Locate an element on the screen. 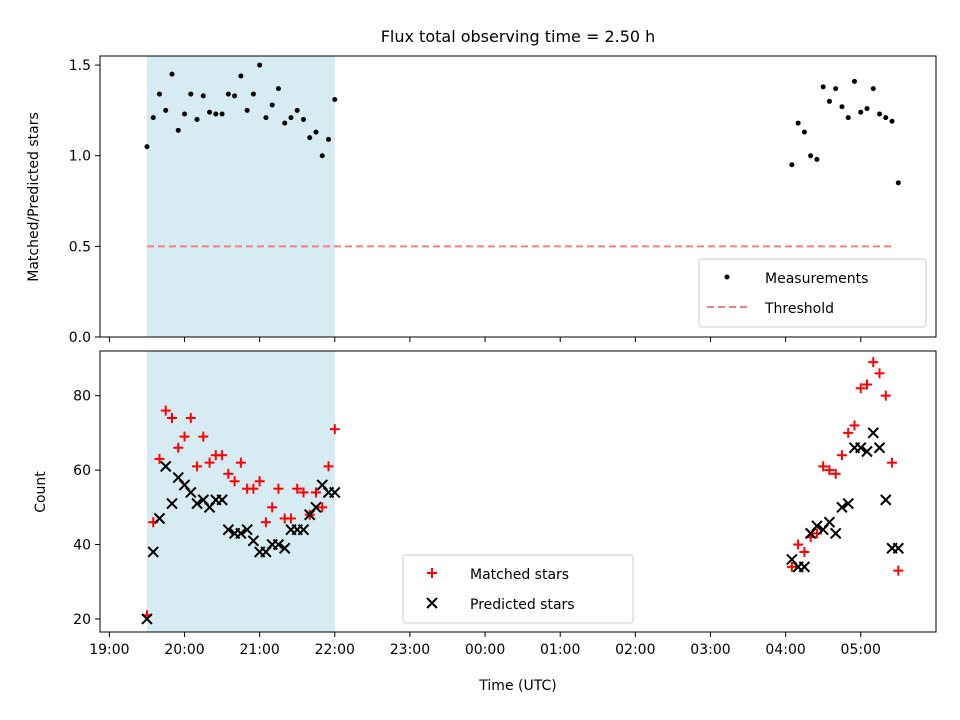  x-tick-label: 21:00 is located at coordinates (259, 650).